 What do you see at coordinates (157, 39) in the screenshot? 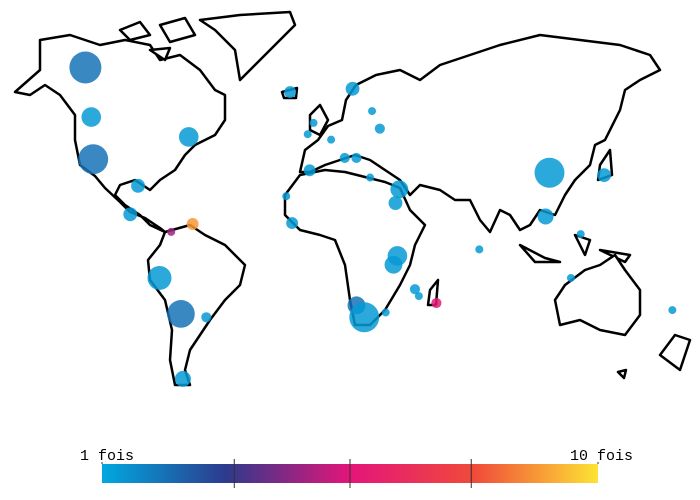
I see `arctic-islands` at bounding box center [157, 39].